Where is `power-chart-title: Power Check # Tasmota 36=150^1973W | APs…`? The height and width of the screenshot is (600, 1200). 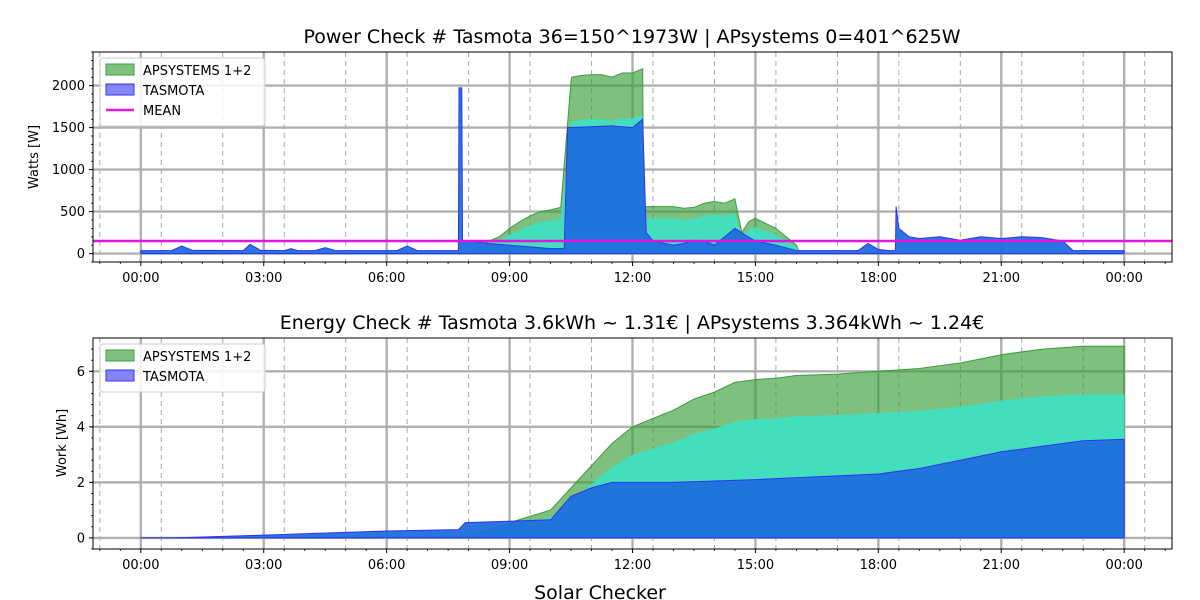 power-chart-title: Power Check # Tasmota 36=150^1973W | APs… is located at coordinates (631, 37).